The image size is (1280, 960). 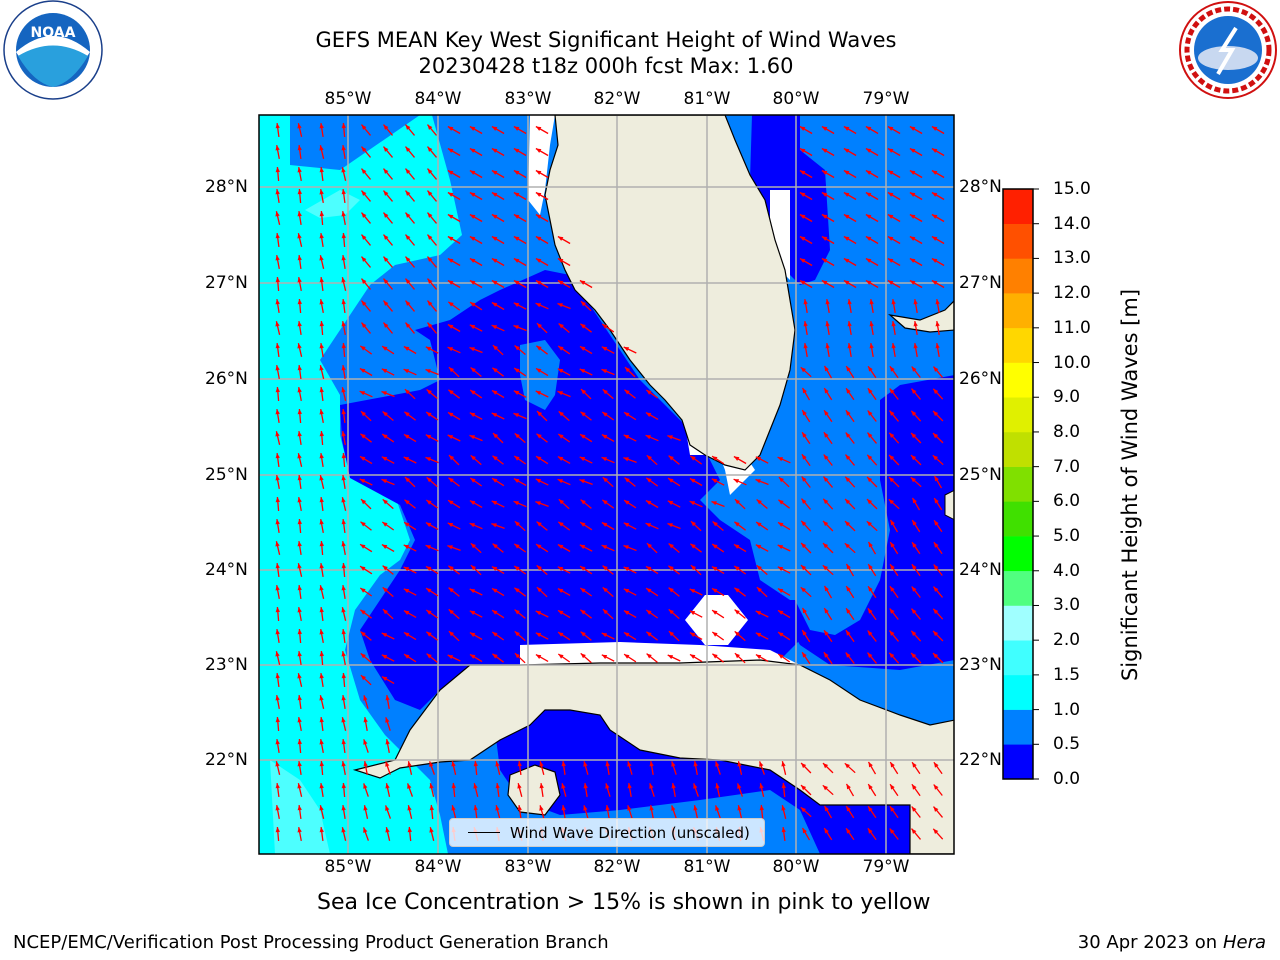 I want to click on lat-label-left: 28°N, so click(x=226, y=187).